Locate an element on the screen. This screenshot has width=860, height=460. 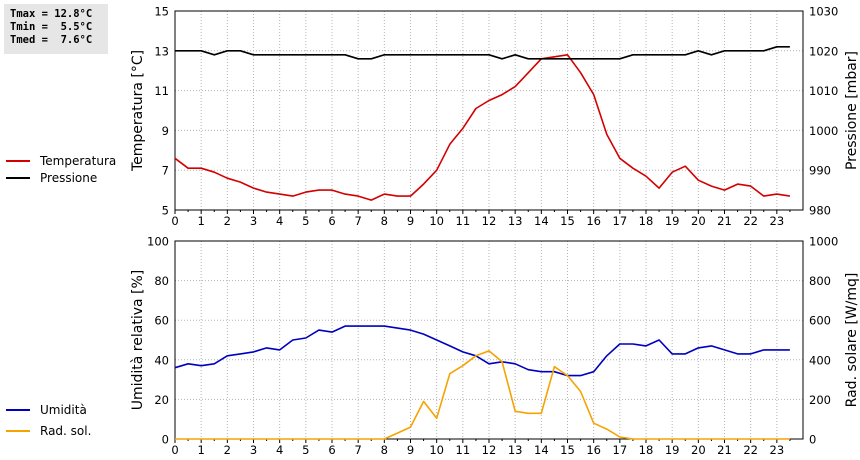
chart1-ytick-label: 5 is located at coordinates (165, 211).